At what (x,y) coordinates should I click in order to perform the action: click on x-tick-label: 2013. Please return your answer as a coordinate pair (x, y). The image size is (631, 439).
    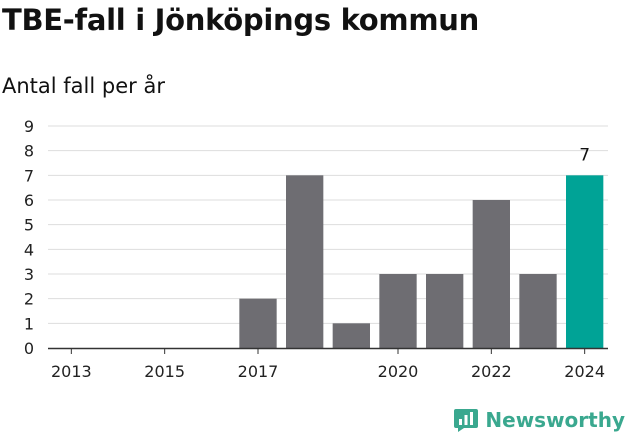
    Looking at the image, I should click on (71, 371).